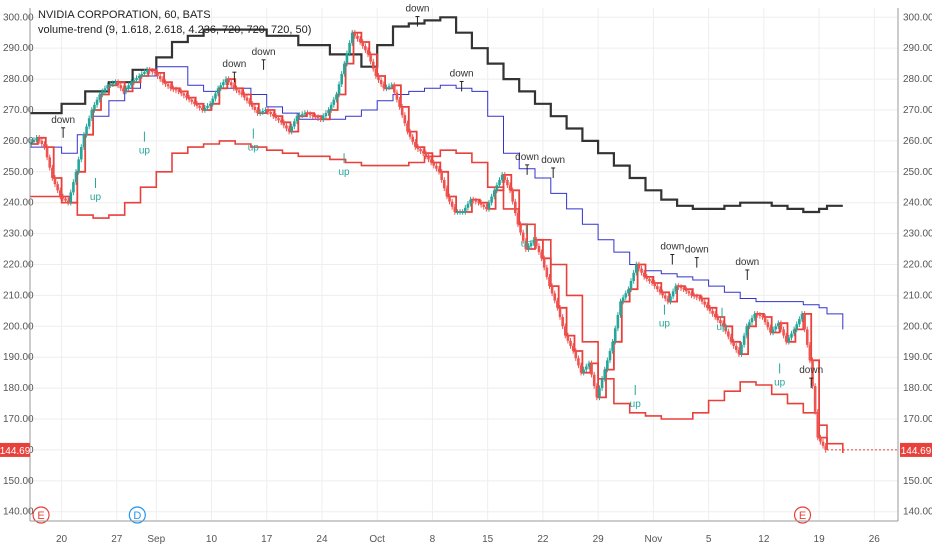  Describe the element at coordinates (917, 203) in the screenshot. I see `y-tick-label-right: 240.00` at that location.